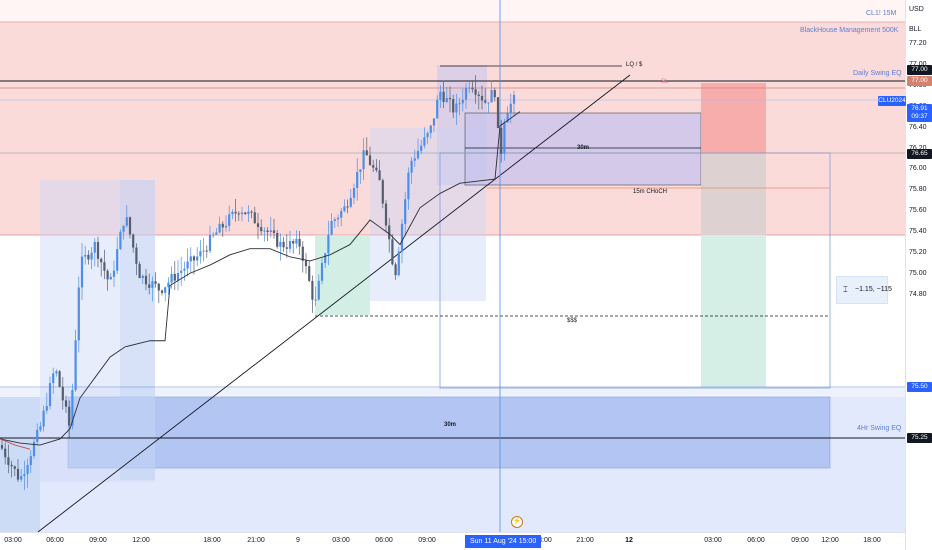  What do you see at coordinates (665, 82) in the screenshot?
I see `stop-loss-label: SL` at bounding box center [665, 82].